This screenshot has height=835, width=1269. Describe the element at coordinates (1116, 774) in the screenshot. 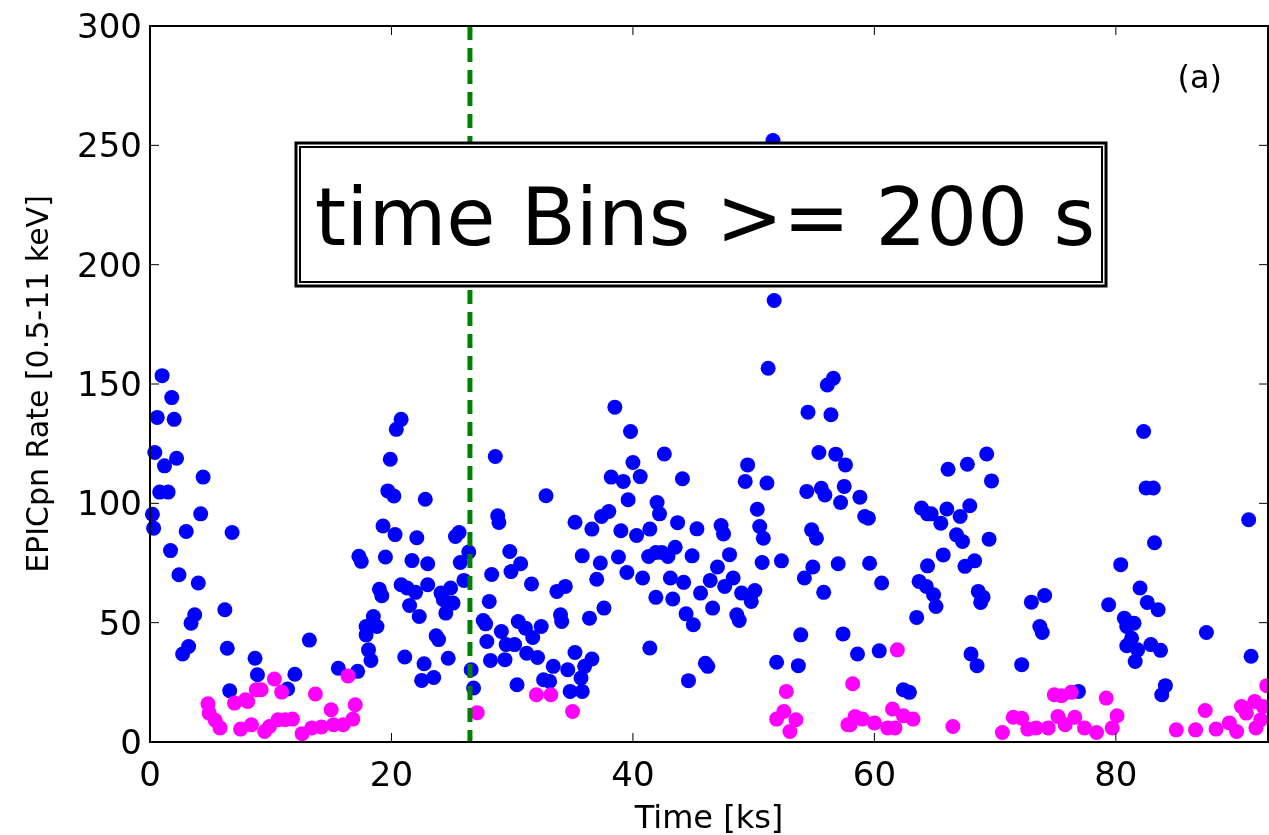

I see `x-tick-label: 80` at that location.